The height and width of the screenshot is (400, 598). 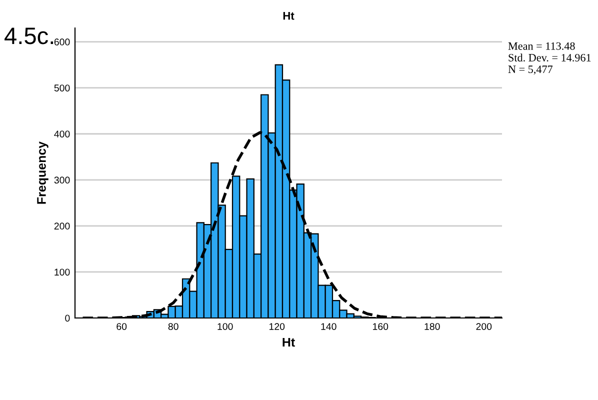 What do you see at coordinates (62, 42) in the screenshot?
I see `y-tick-label: 600` at bounding box center [62, 42].